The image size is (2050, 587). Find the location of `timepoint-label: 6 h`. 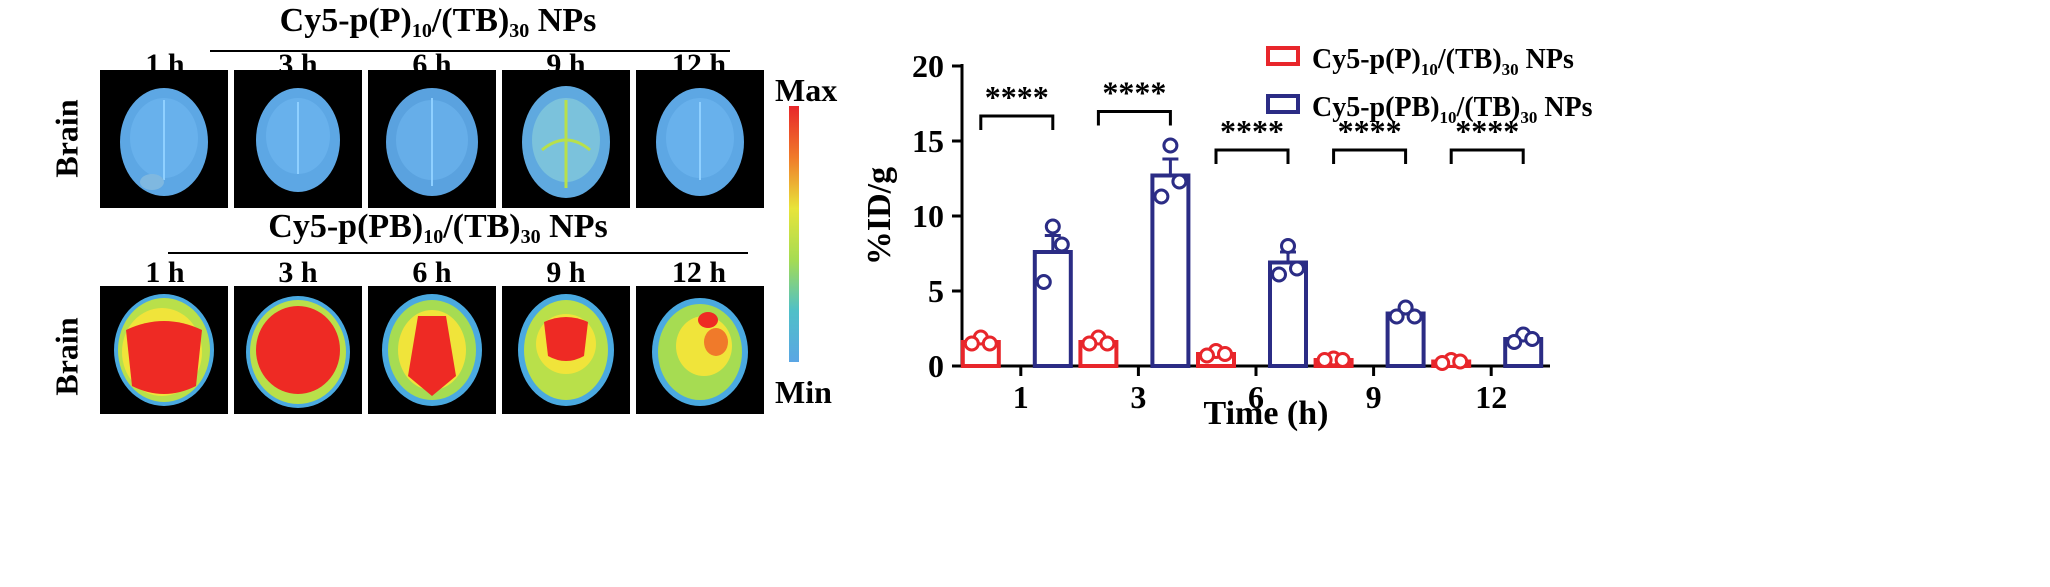

timepoint-label: 6 h is located at coordinates (432, 272).